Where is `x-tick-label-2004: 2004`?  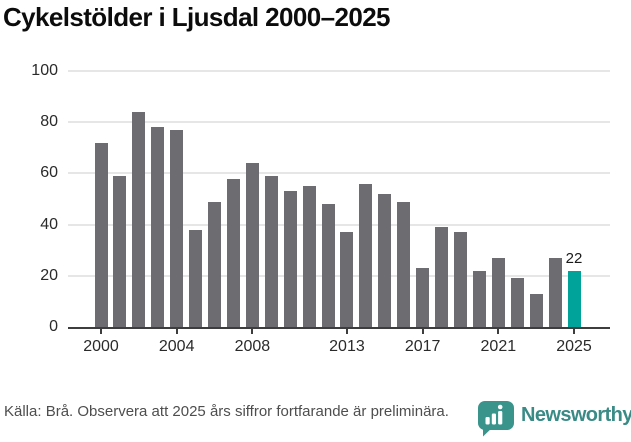
x-tick-label-2004: 2004 is located at coordinates (176, 346).